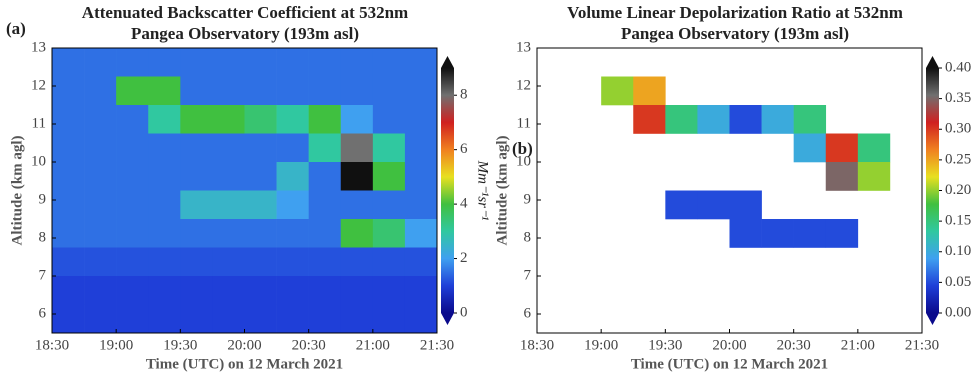 Image resolution: width=977 pixels, height=374 pixels. I want to click on x-tick-label: 20:00, so click(729, 345).